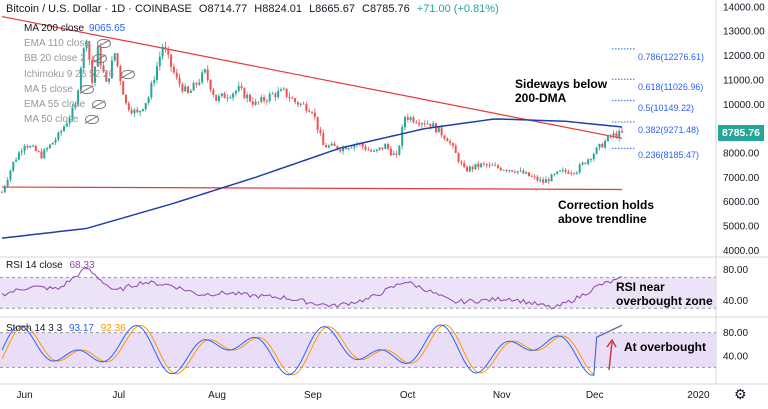 This screenshot has height=409, width=768. Describe the element at coordinates (69, 43) in the screenshot. I see `indicator-ema110: EMA 110 close` at that location.